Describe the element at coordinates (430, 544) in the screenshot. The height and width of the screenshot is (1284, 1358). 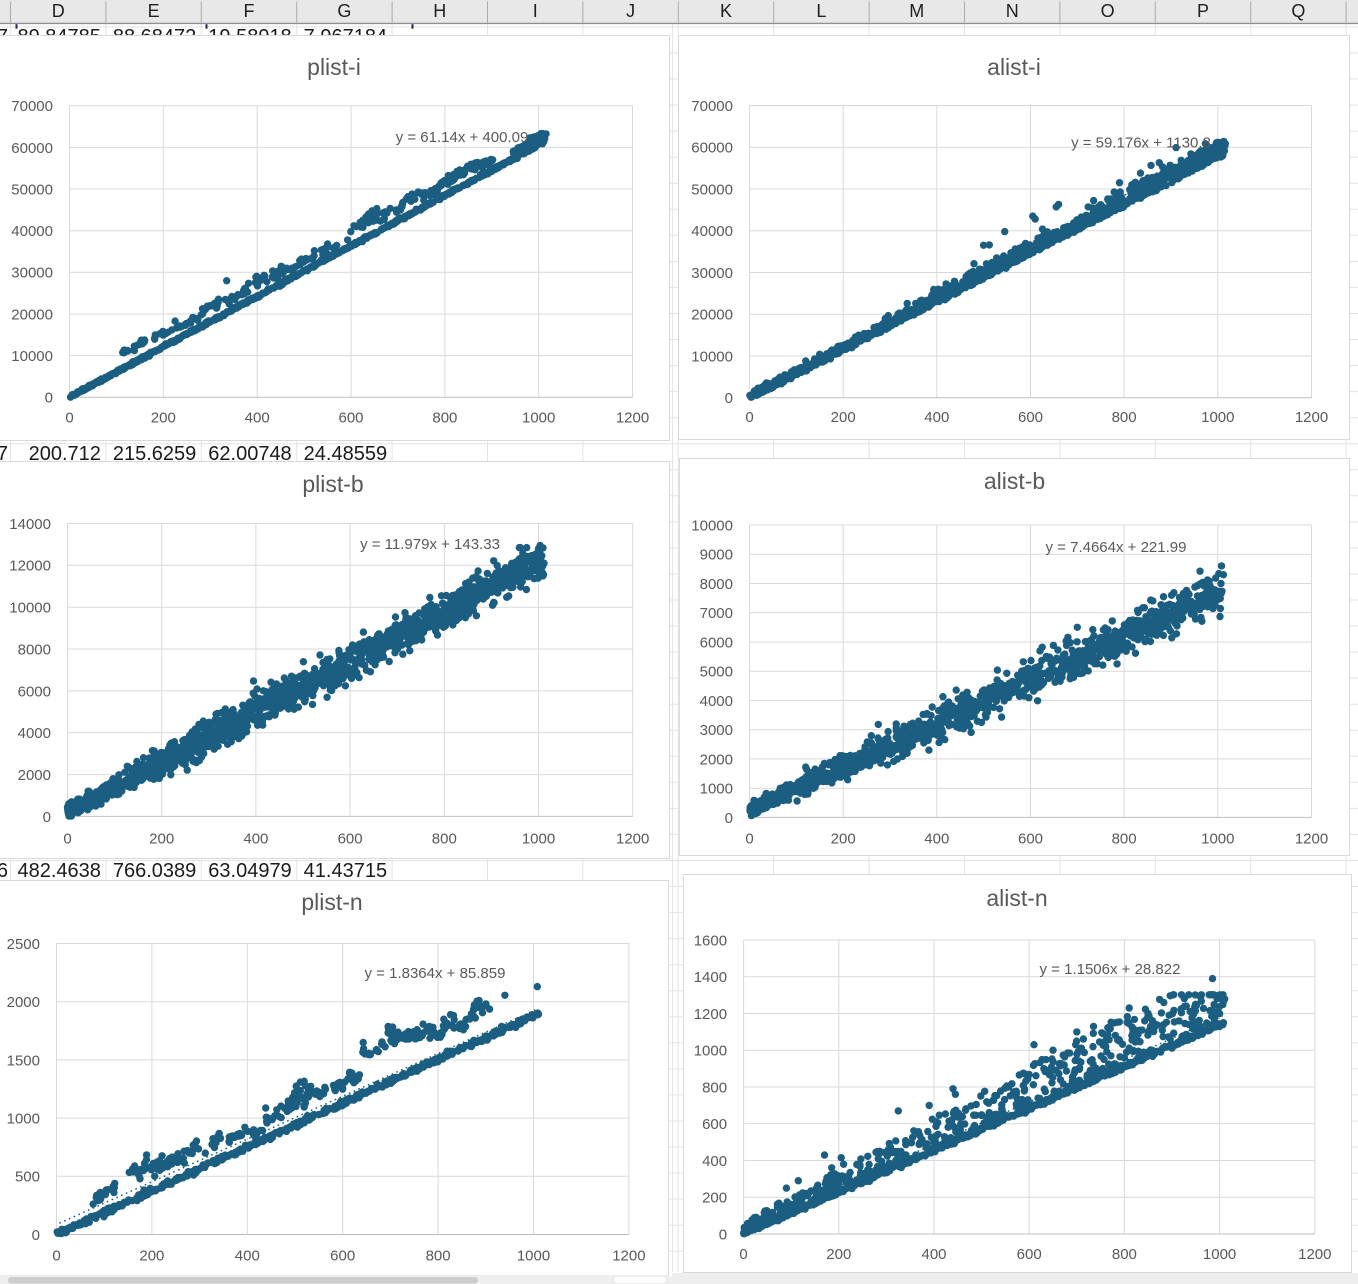
I see `svg-text: y = 11.979x + 143.33` at that location.